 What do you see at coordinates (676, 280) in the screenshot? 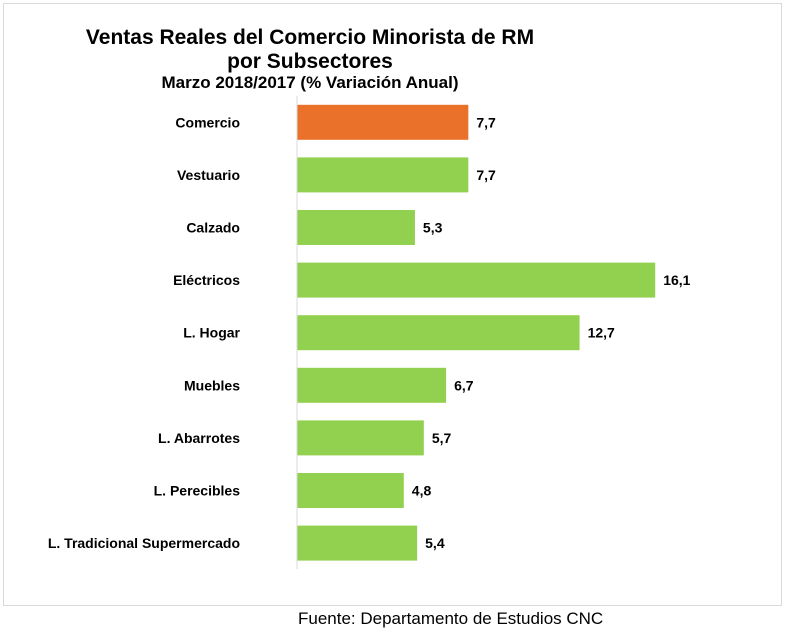
I see `value-label: 16,1` at bounding box center [676, 280].